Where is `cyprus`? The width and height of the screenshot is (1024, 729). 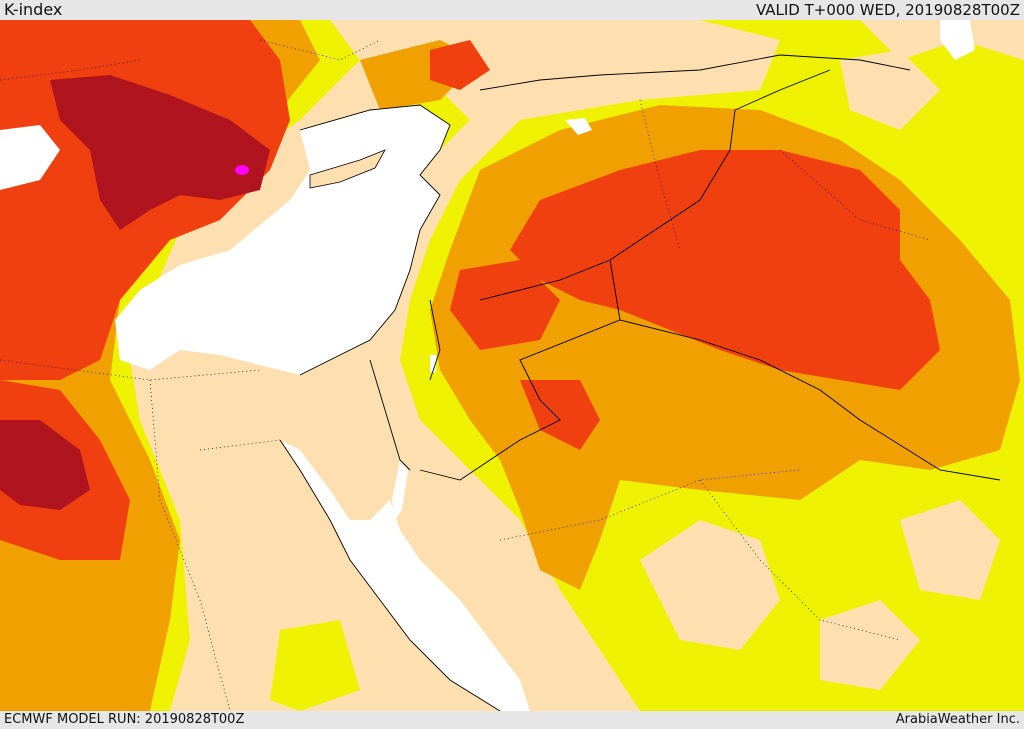
cyprus is located at coordinates (347, 169).